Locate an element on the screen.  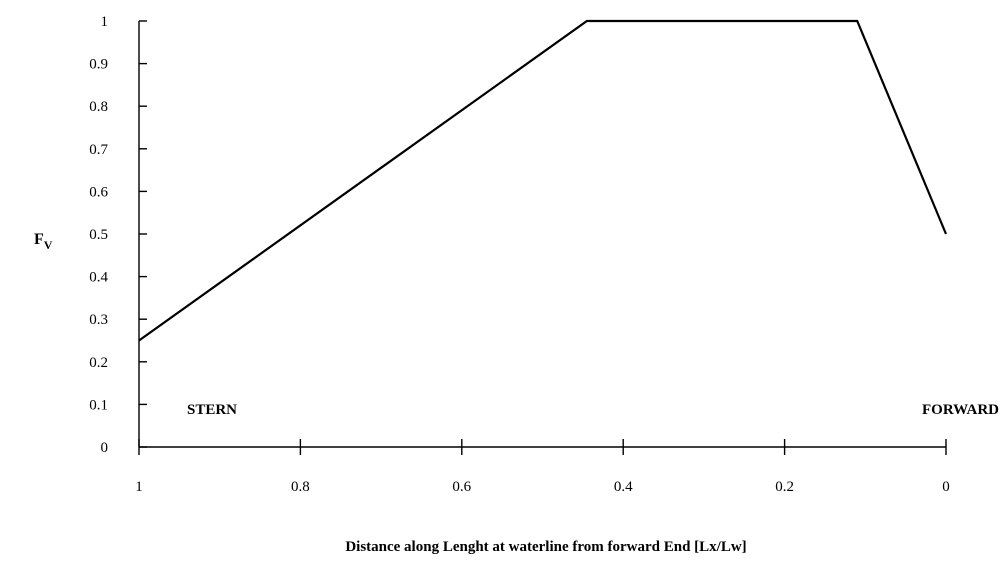
y-tick-label: 0.4 is located at coordinates (98, 278).